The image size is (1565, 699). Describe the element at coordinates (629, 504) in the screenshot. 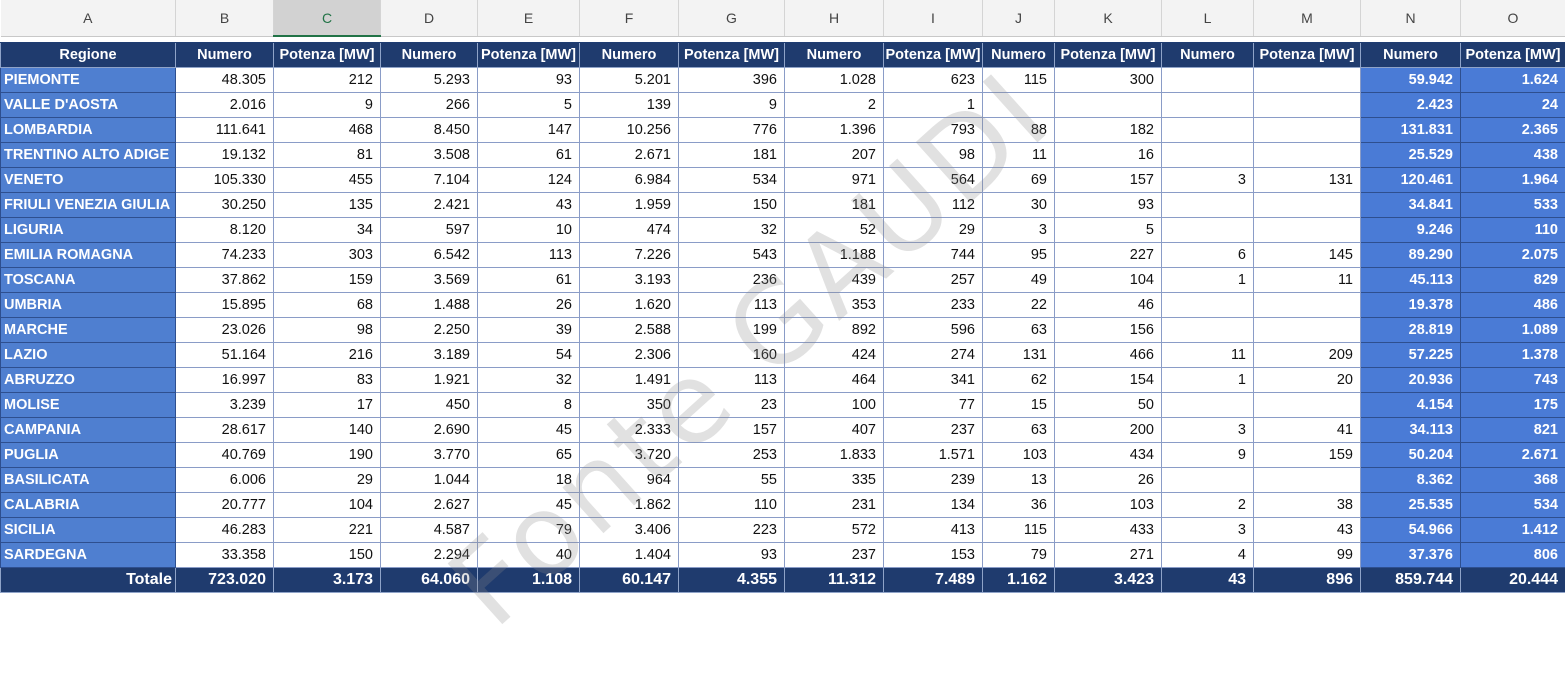

I see `numero-cell: 1.862` at that location.